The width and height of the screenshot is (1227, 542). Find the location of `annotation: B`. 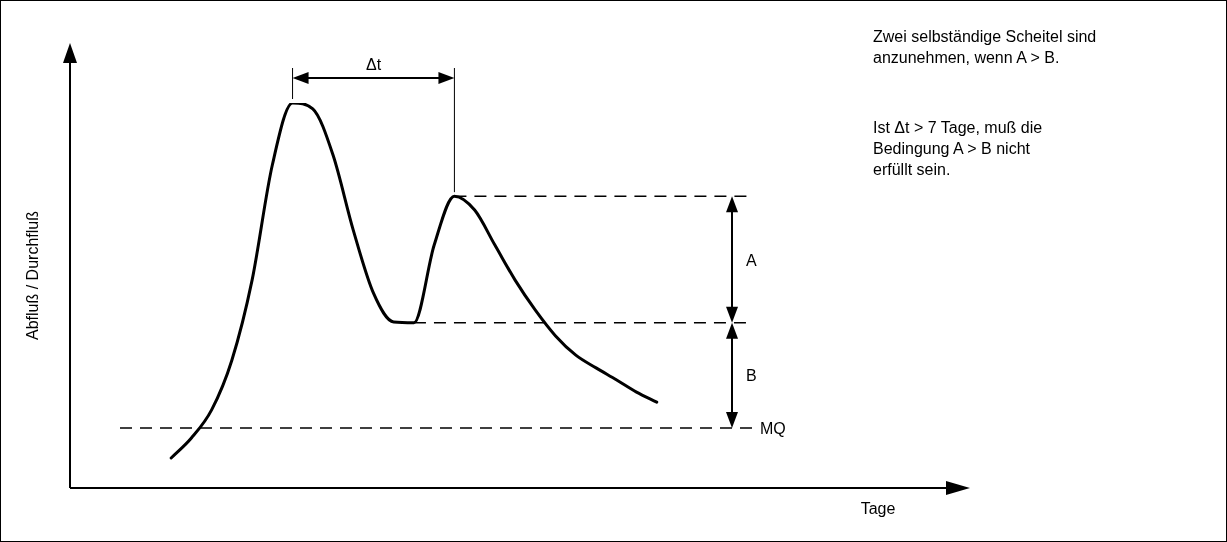

annotation: B is located at coordinates (751, 376).